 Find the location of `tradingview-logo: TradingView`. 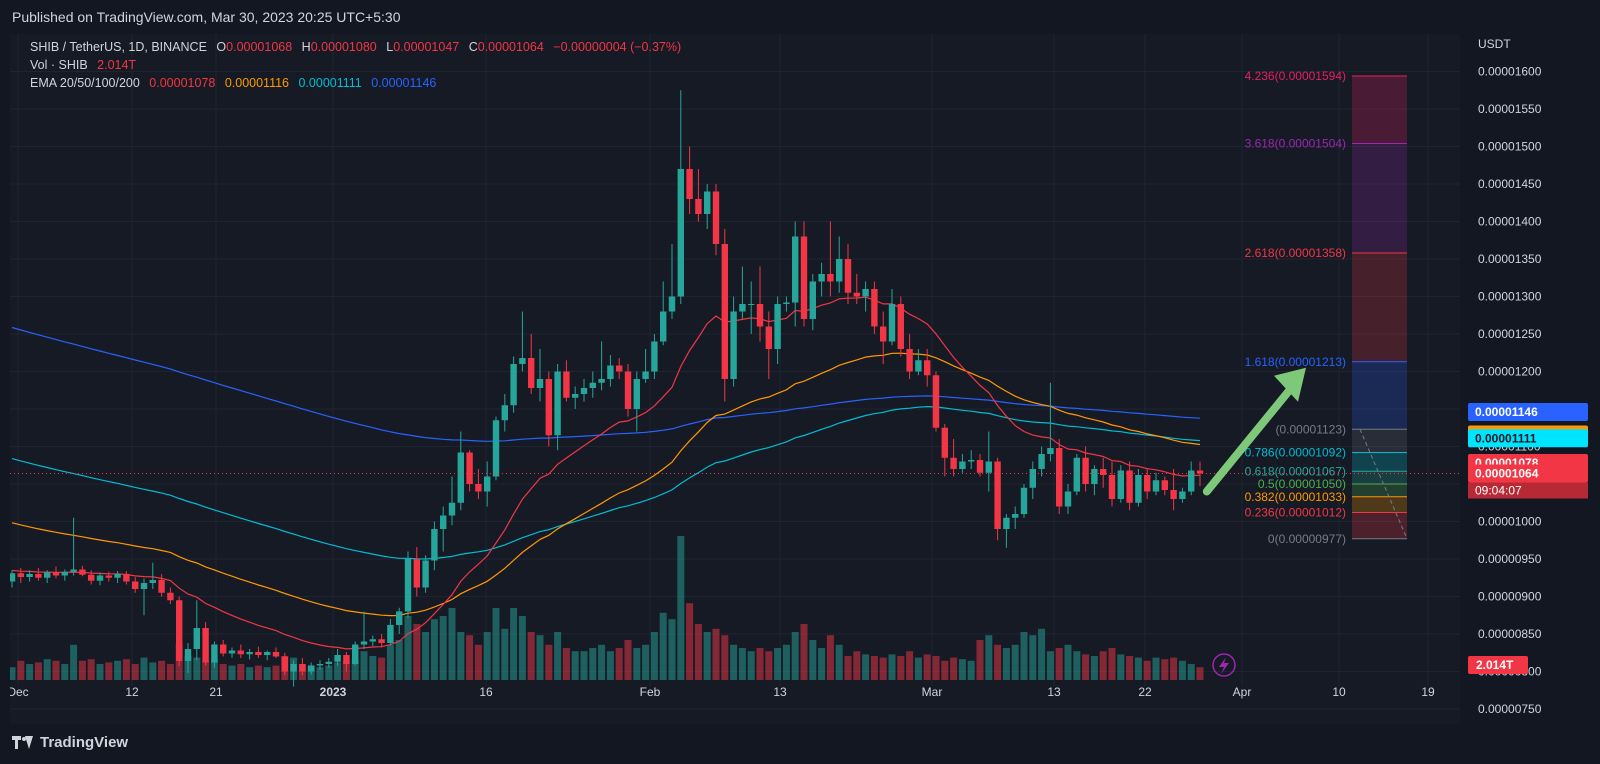

tradingview-logo: TradingView is located at coordinates (70, 742).